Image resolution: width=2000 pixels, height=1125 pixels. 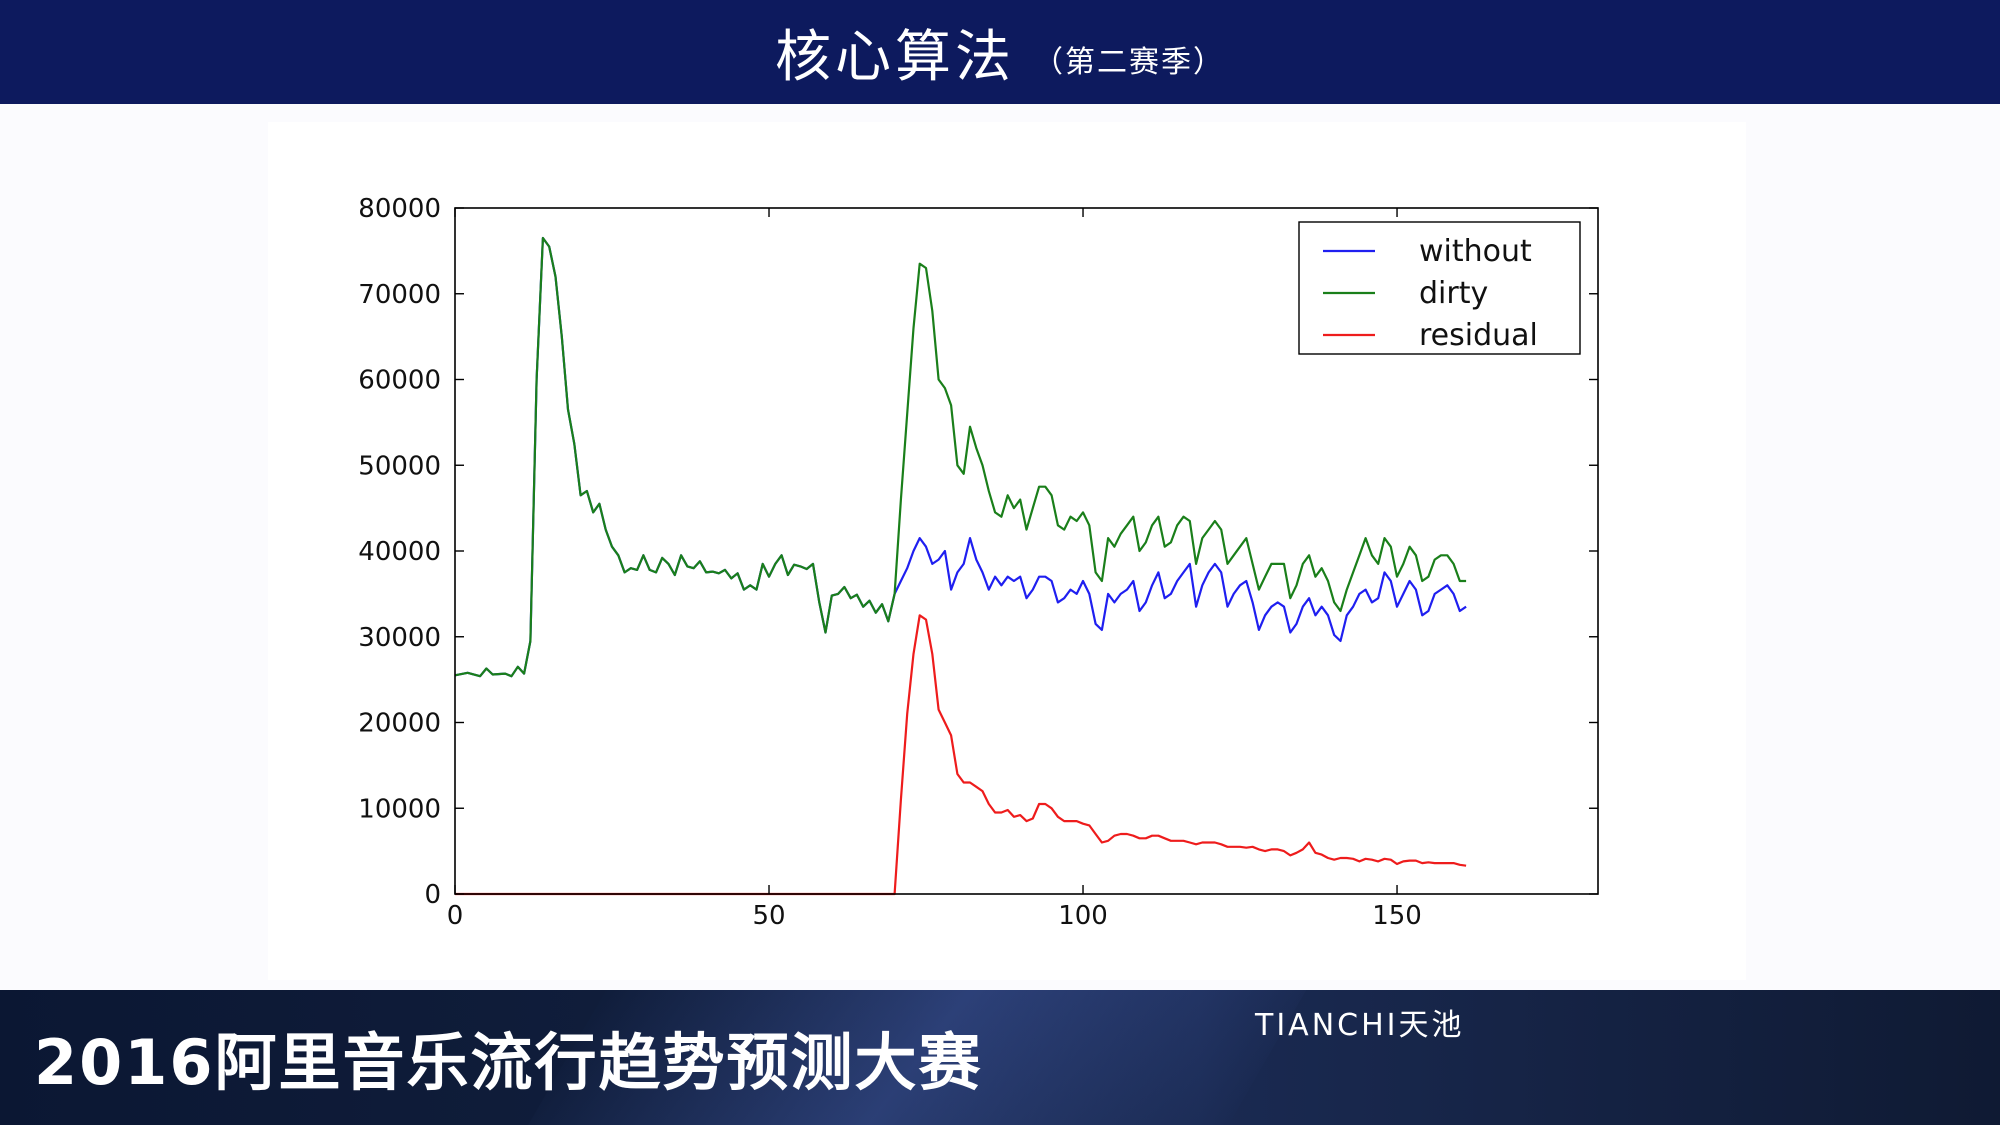 What do you see at coordinates (1453, 293) in the screenshot?
I see `legend-label-dirty: dirty` at bounding box center [1453, 293].